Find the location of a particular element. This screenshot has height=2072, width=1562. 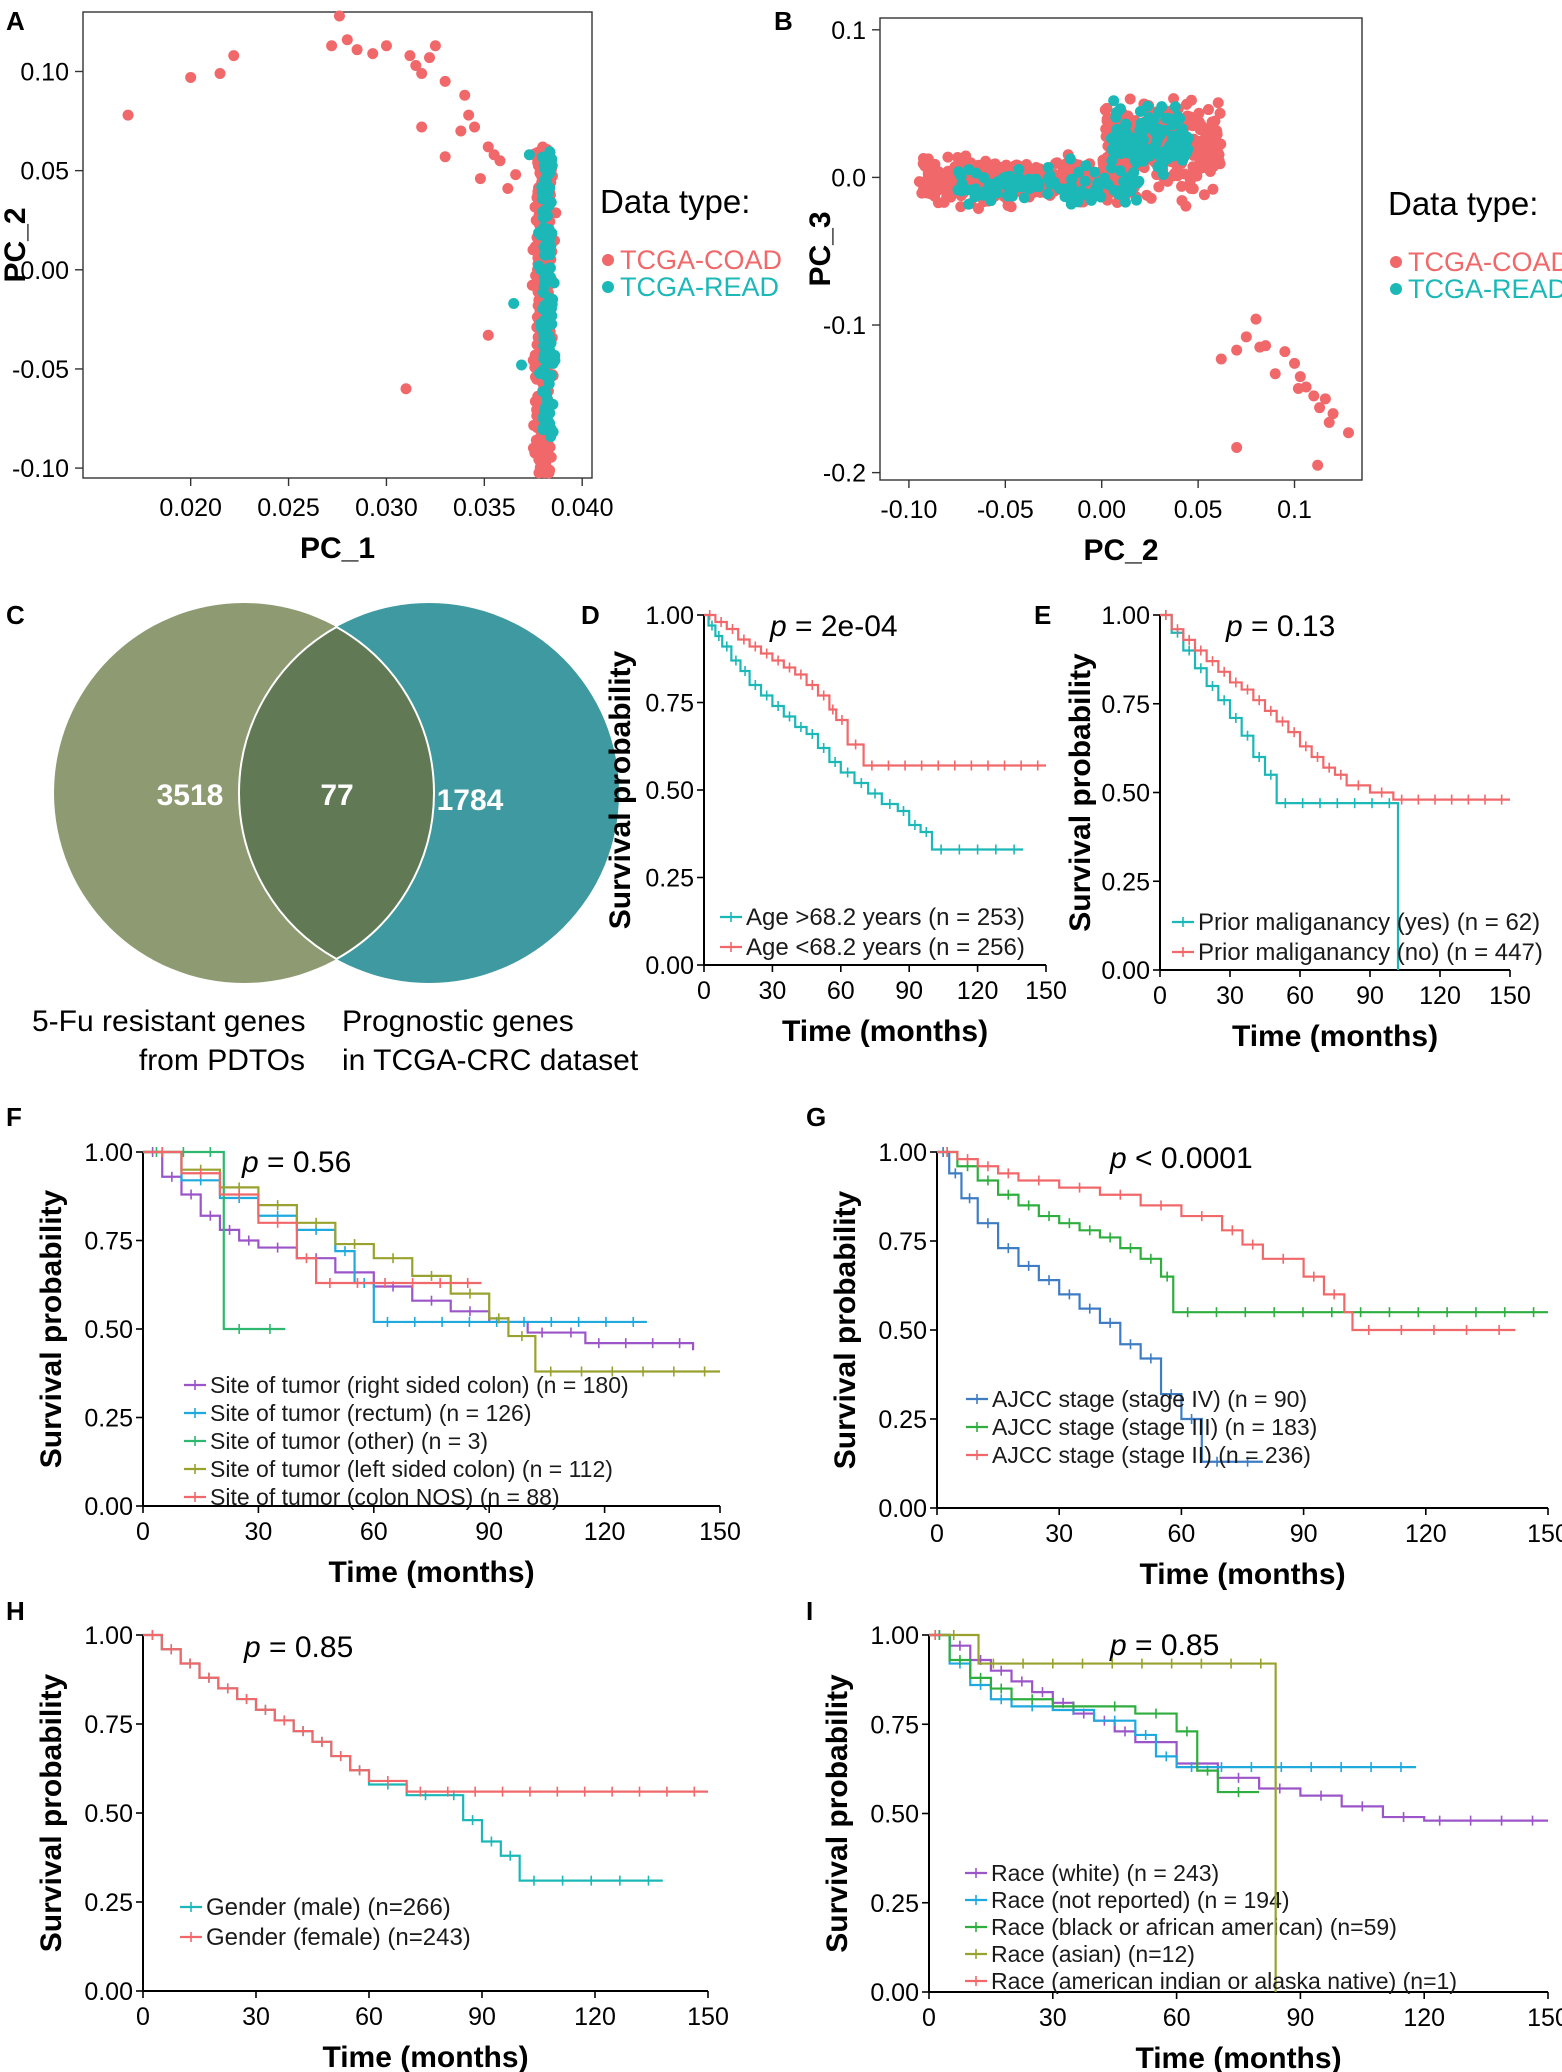

panel-label: F is located at coordinates (14, 1117).